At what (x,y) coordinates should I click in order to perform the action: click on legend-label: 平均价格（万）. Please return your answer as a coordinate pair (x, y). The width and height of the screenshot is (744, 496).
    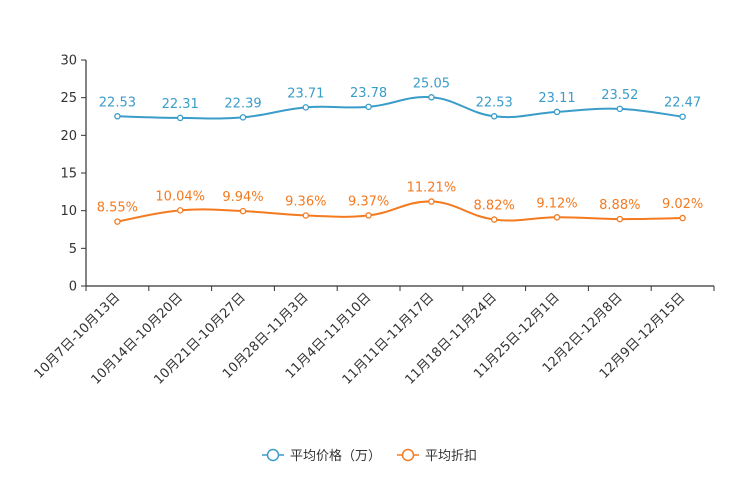
    Looking at the image, I should click on (335, 456).